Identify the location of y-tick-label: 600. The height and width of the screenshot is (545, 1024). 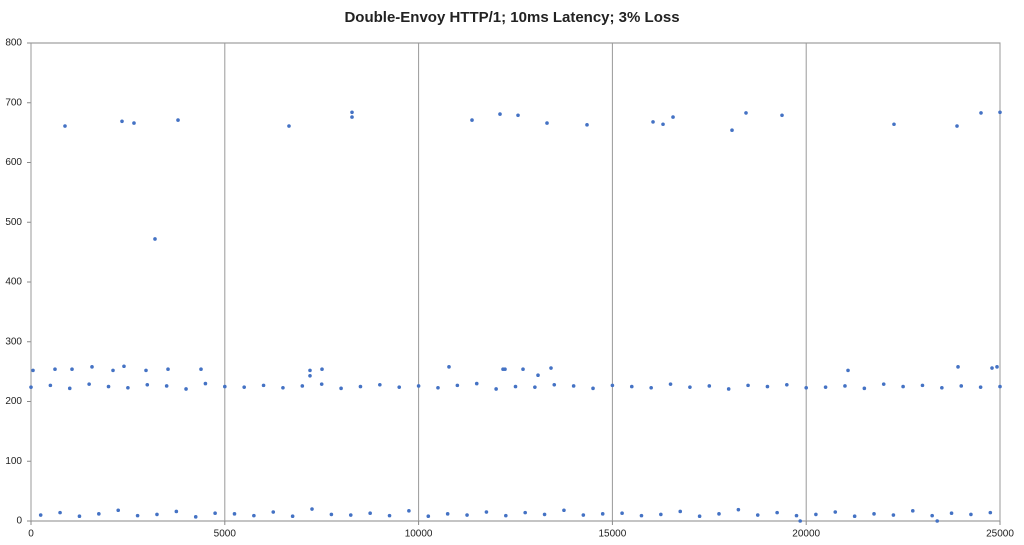
(13, 162).